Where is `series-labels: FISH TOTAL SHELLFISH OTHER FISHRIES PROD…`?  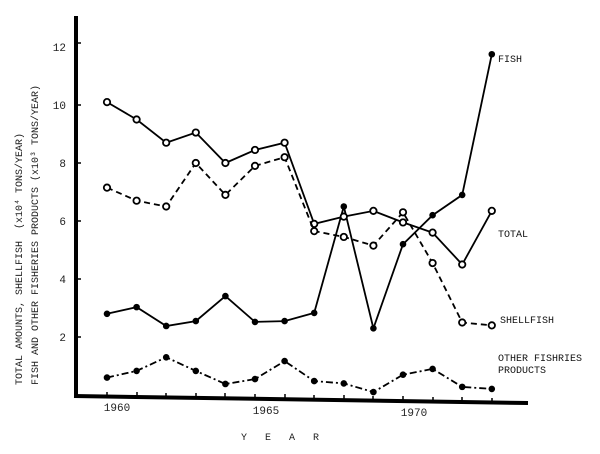
series-labels: FISH TOTAL SHELLFISH OTHER FISHRIES PROD… is located at coordinates (540, 216).